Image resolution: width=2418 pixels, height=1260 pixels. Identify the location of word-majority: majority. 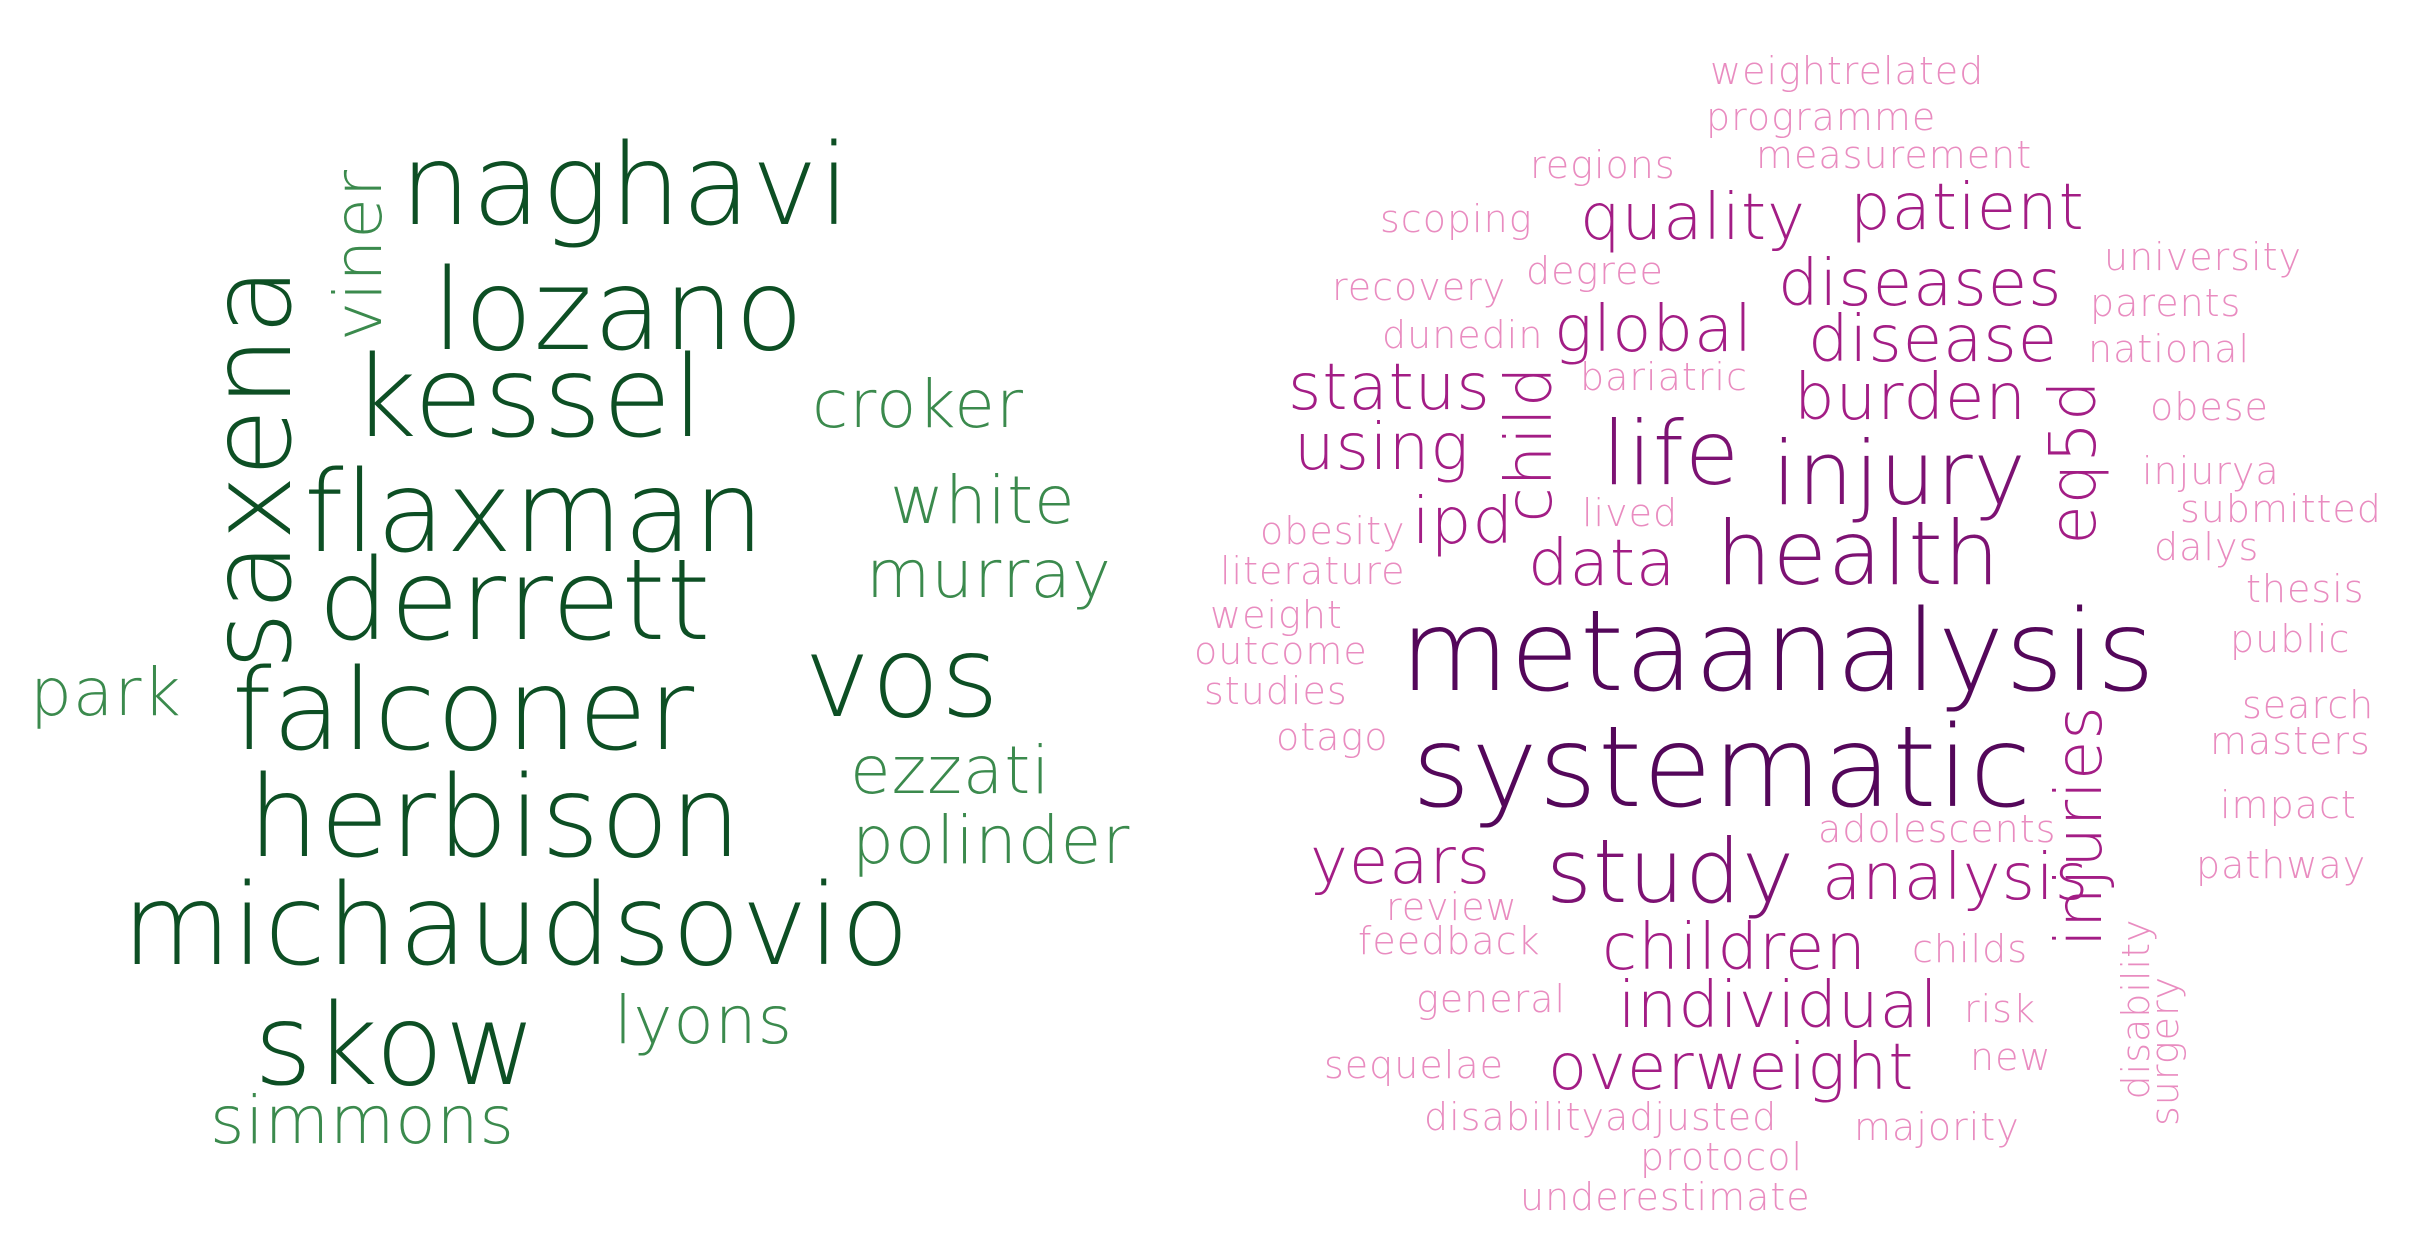
(1937, 1127).